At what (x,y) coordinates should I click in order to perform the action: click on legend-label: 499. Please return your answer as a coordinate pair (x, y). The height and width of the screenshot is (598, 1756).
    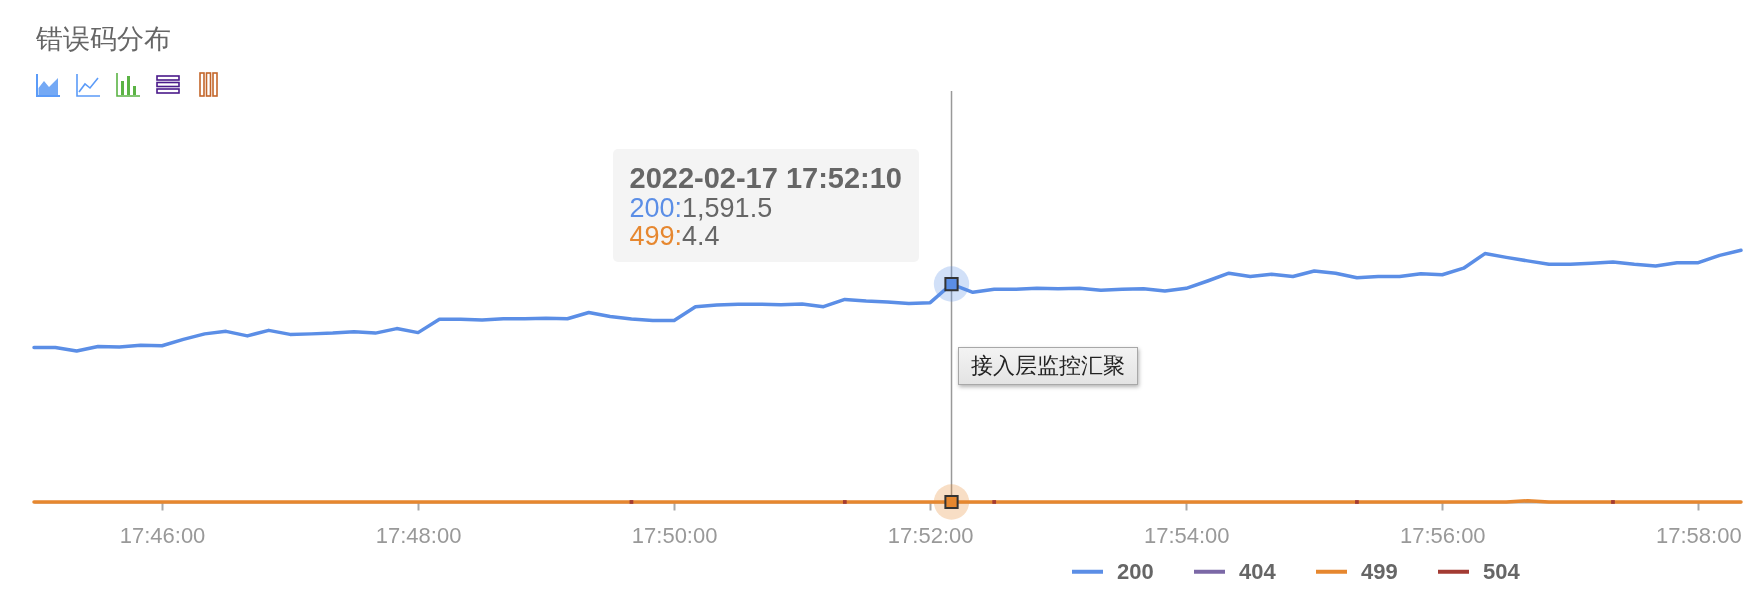
    Looking at the image, I should click on (1379, 571).